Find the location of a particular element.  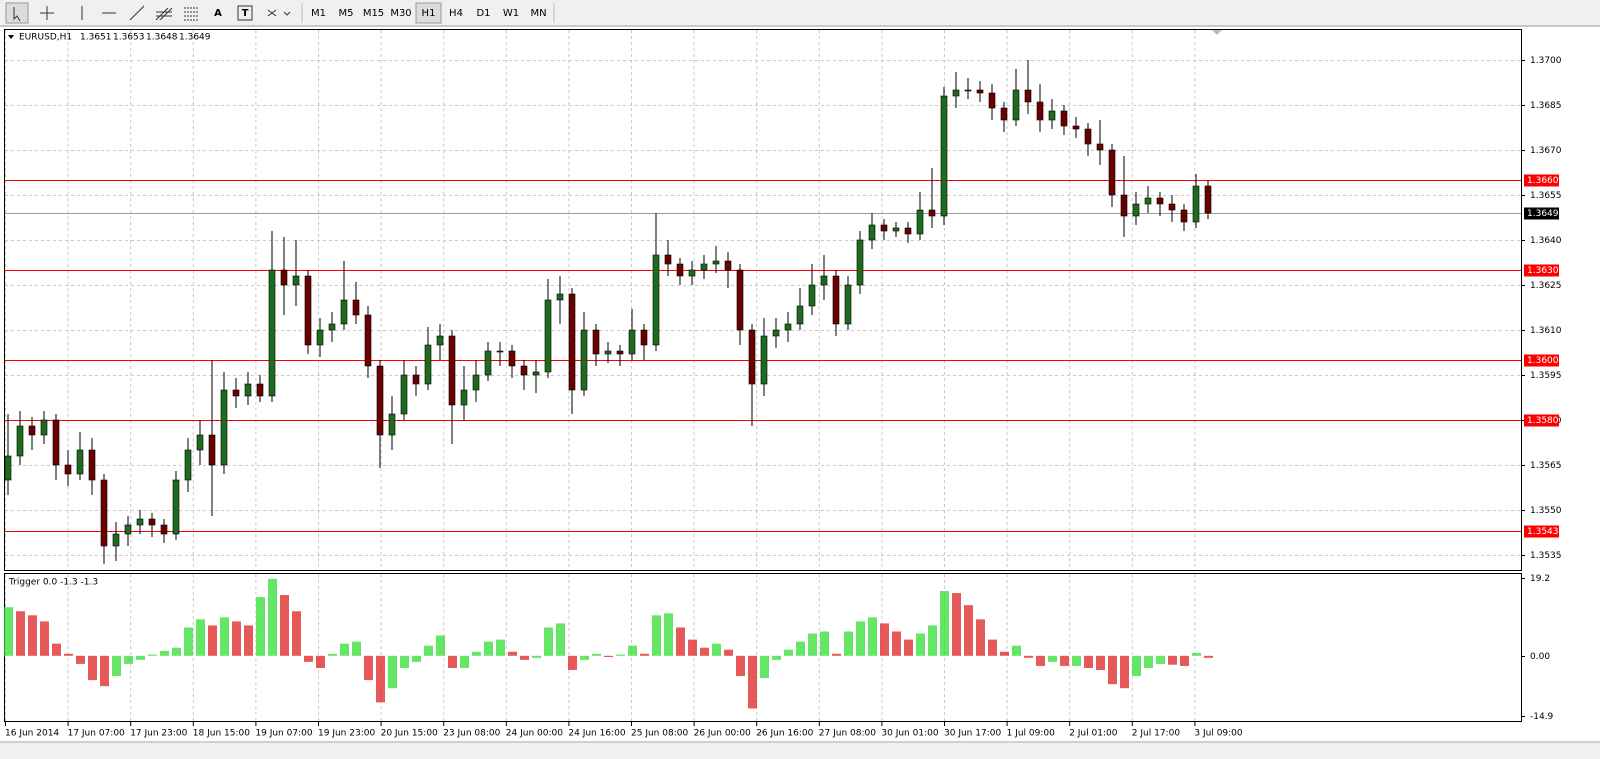

y-tick-label: 1.3550 is located at coordinates (1546, 511).